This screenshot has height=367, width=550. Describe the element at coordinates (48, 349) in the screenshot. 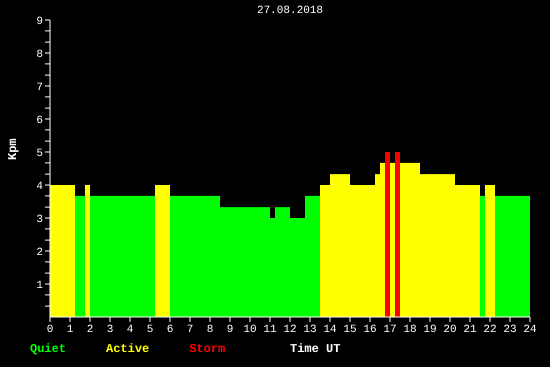

I see `text: Quiet` at that location.